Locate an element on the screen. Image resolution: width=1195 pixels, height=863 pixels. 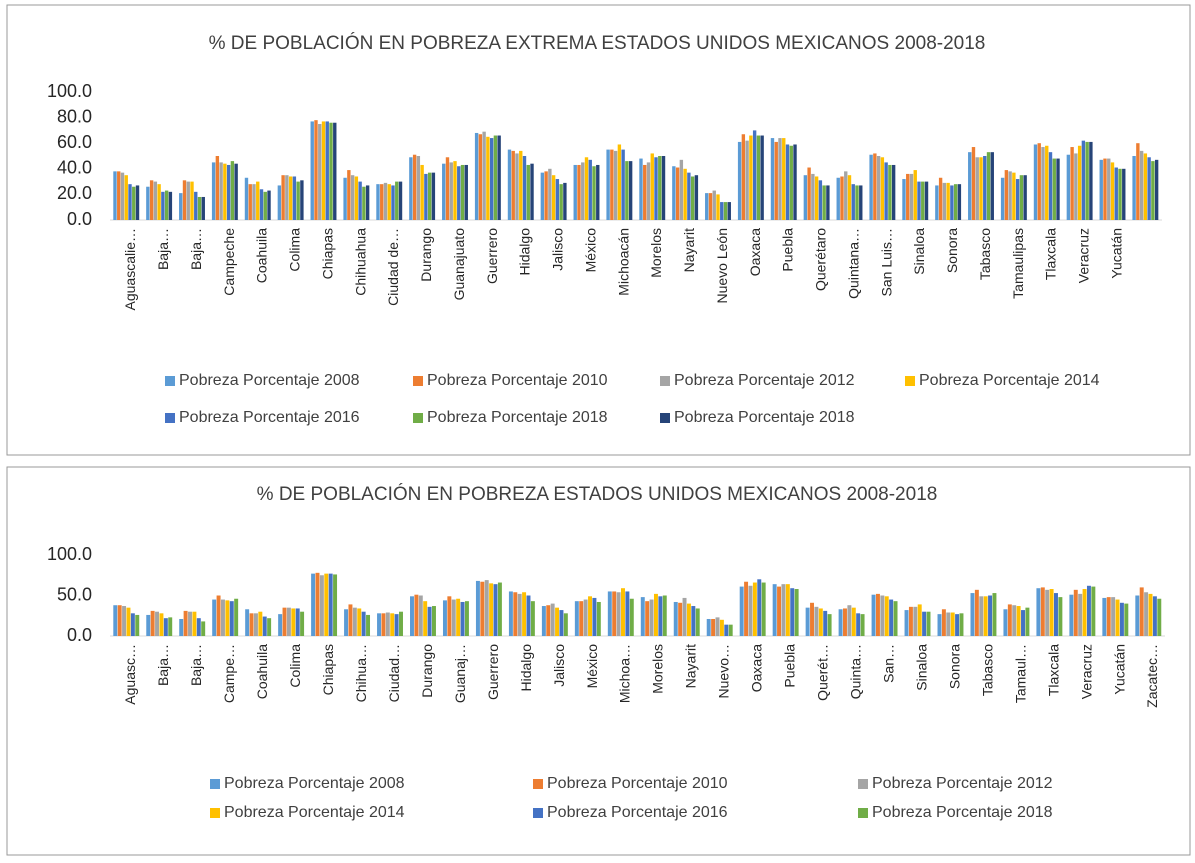
x-tick-label: Puebla is located at coordinates (790, 666).